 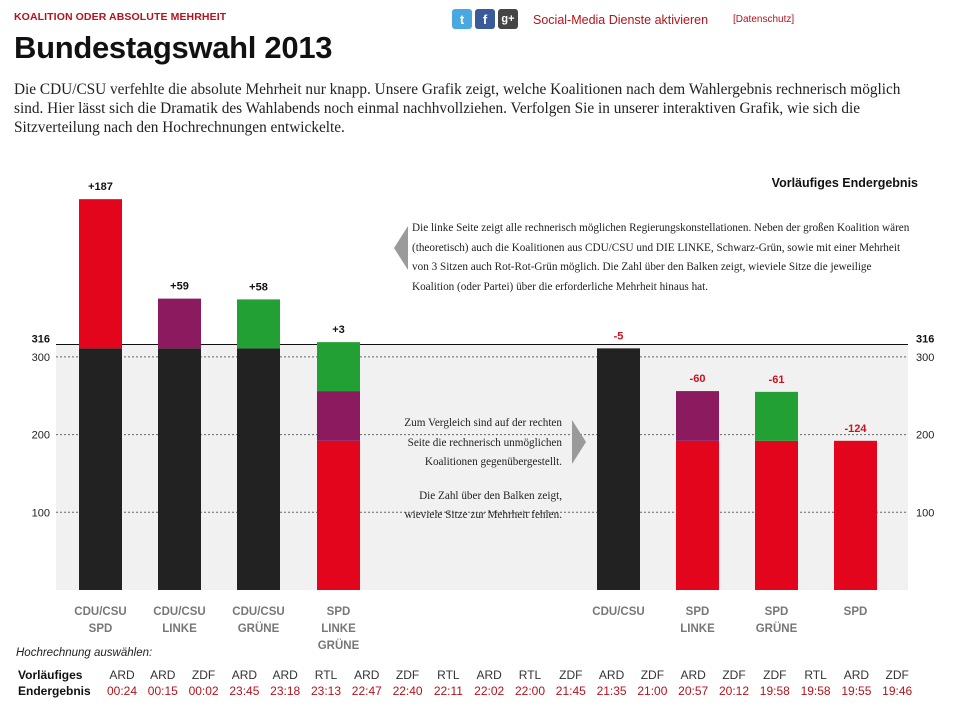 What do you see at coordinates (855, 429) in the screenshot?
I see `bar-diff-label: -124` at bounding box center [855, 429].